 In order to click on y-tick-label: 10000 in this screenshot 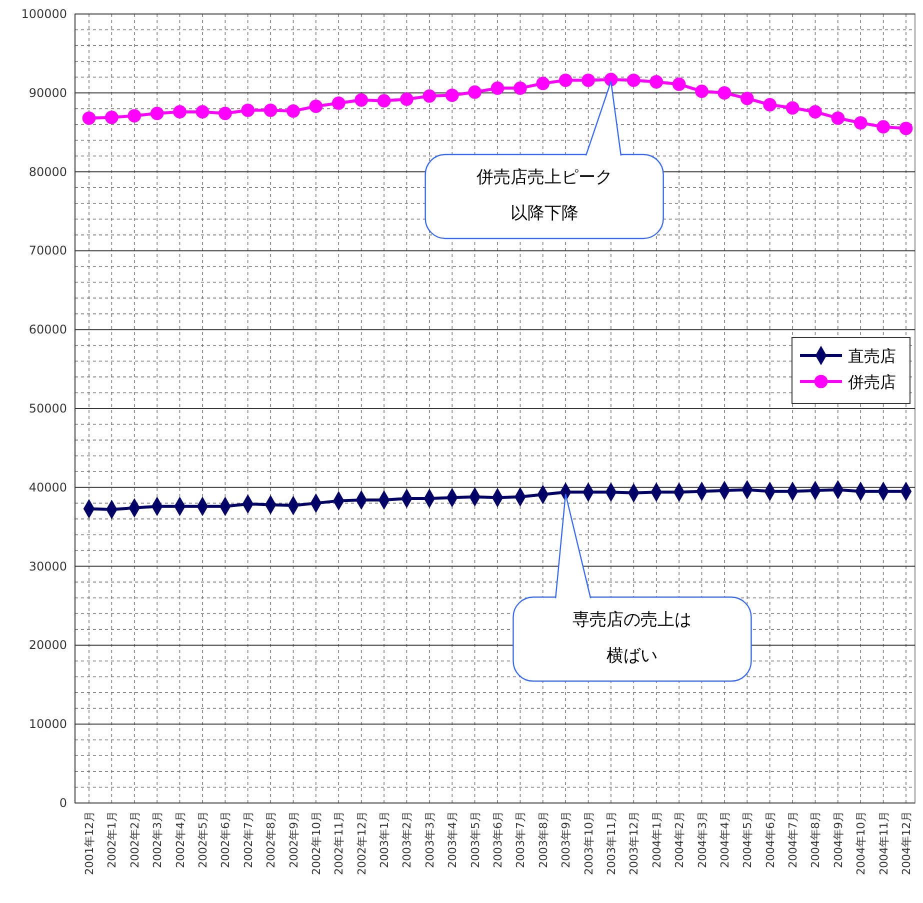, I will do `click(47, 724)`.